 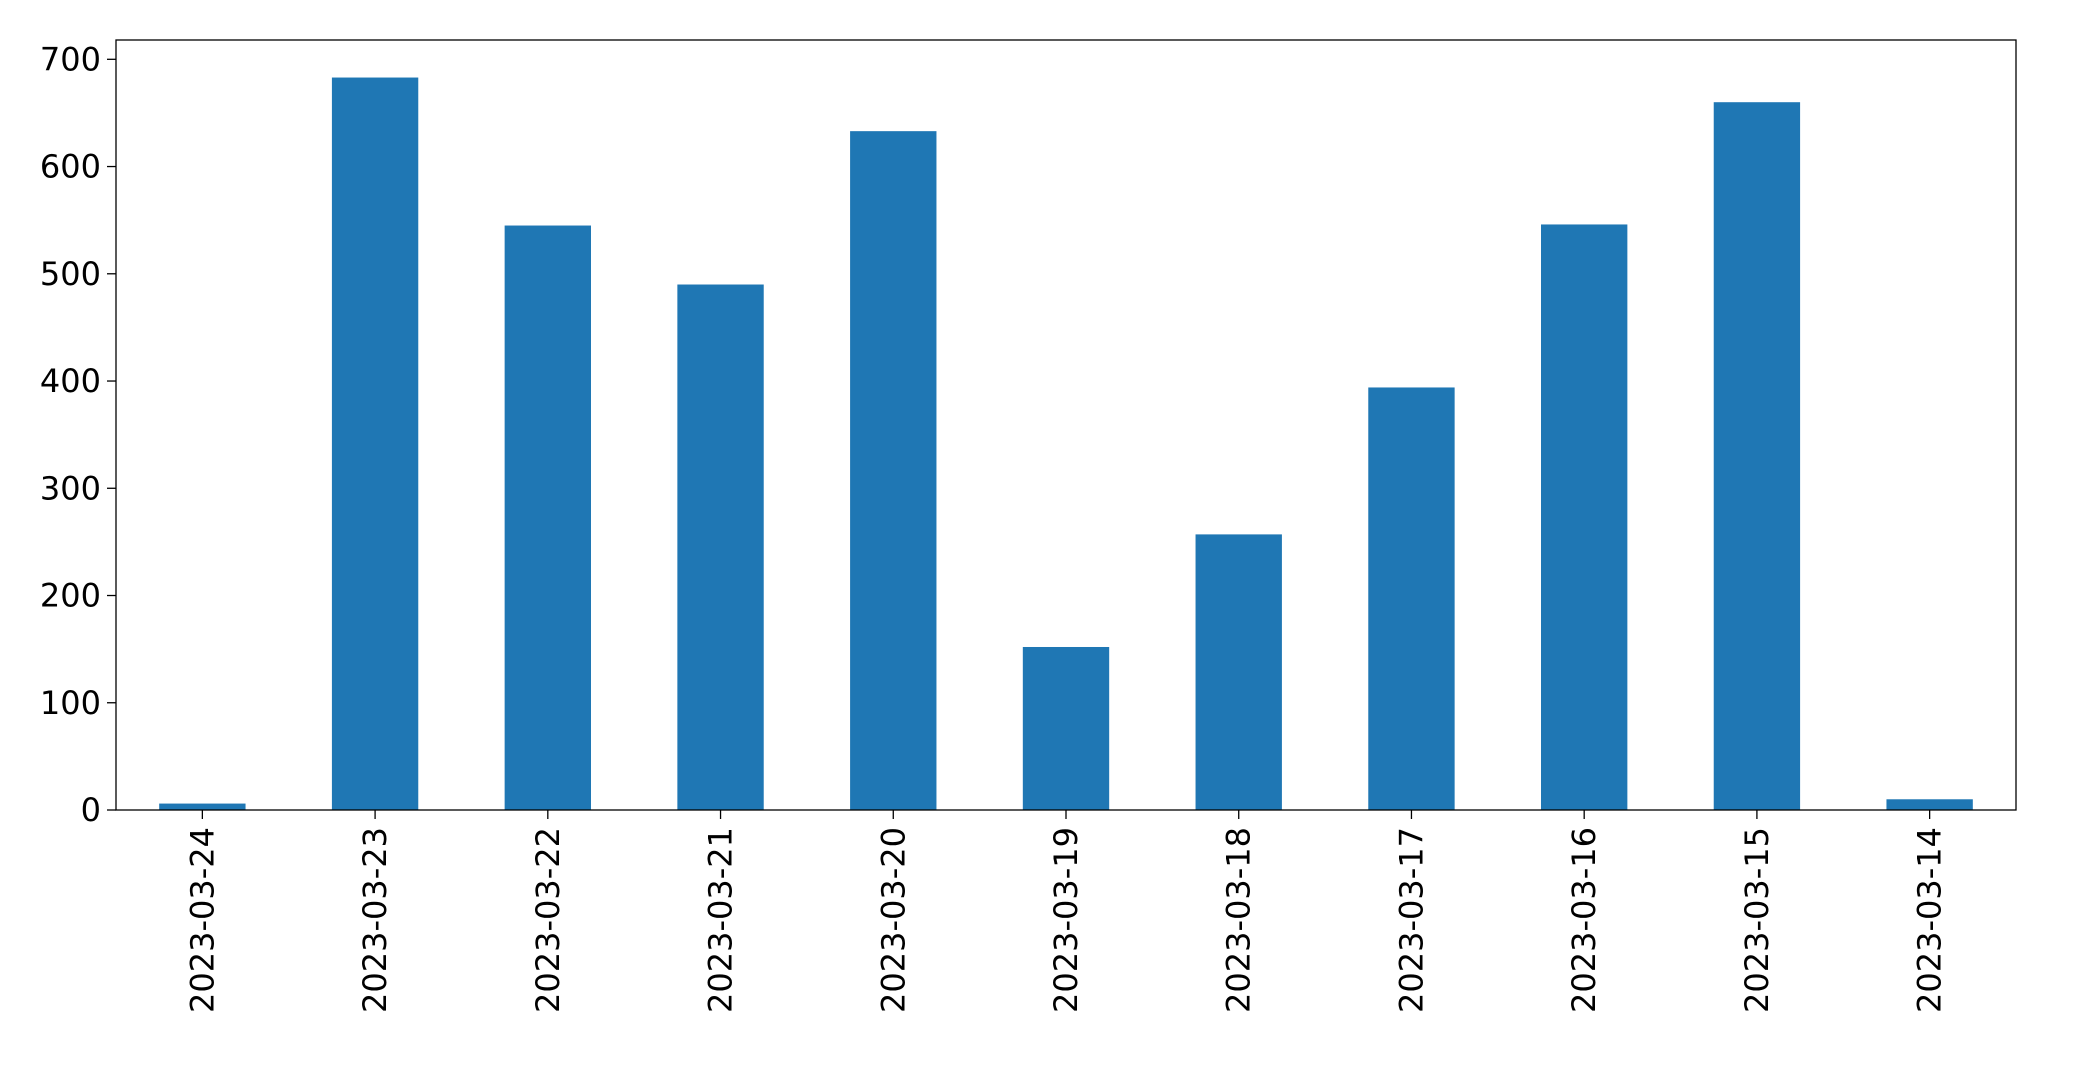 What do you see at coordinates (1066, 920) in the screenshot?
I see `x-tick-label: 2023-03-19` at bounding box center [1066, 920].